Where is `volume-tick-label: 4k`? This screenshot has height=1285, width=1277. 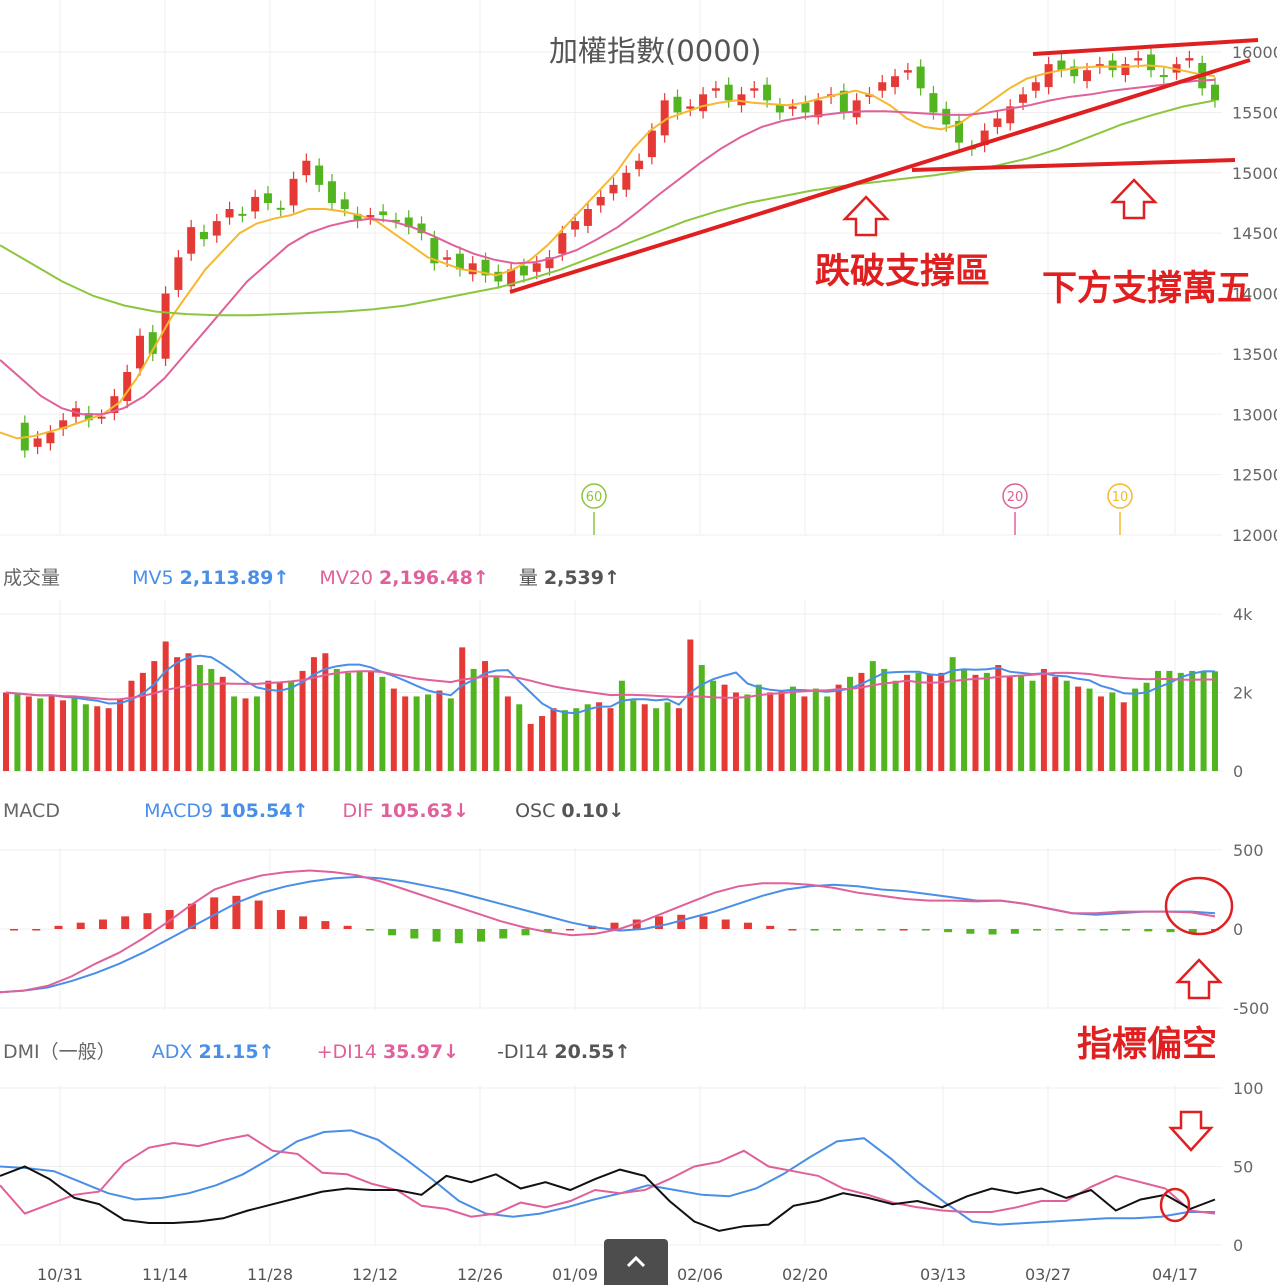
volume-tick-label: 4k is located at coordinates (1243, 614).